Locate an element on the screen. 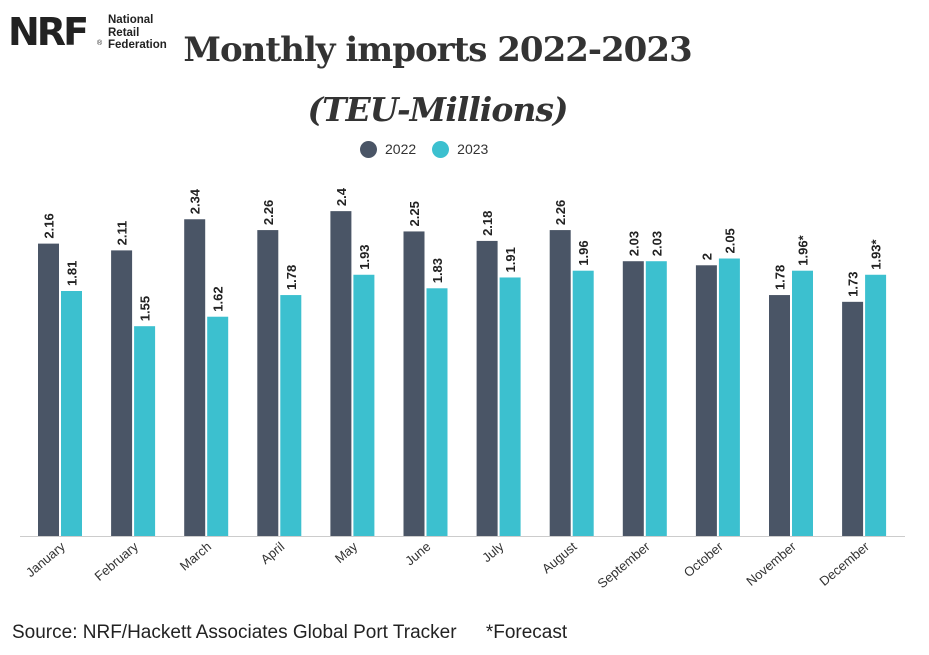  data-label-2022-november: 1.78 is located at coordinates (780, 277).